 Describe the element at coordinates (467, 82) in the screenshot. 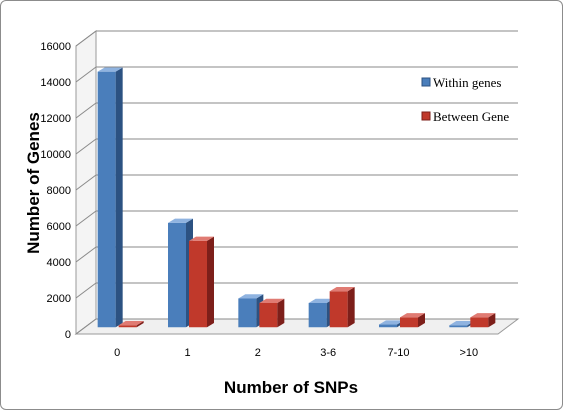

I see `legend-label: Within genes` at that location.